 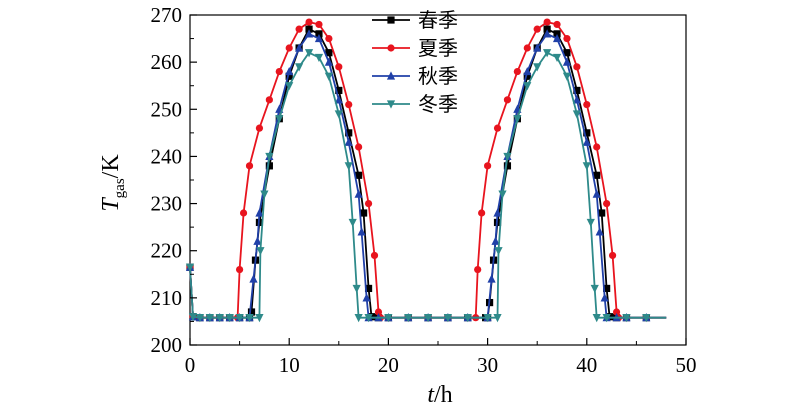 What do you see at coordinates (415, 48) in the screenshot?
I see `legend-item: 夏季` at bounding box center [415, 48].